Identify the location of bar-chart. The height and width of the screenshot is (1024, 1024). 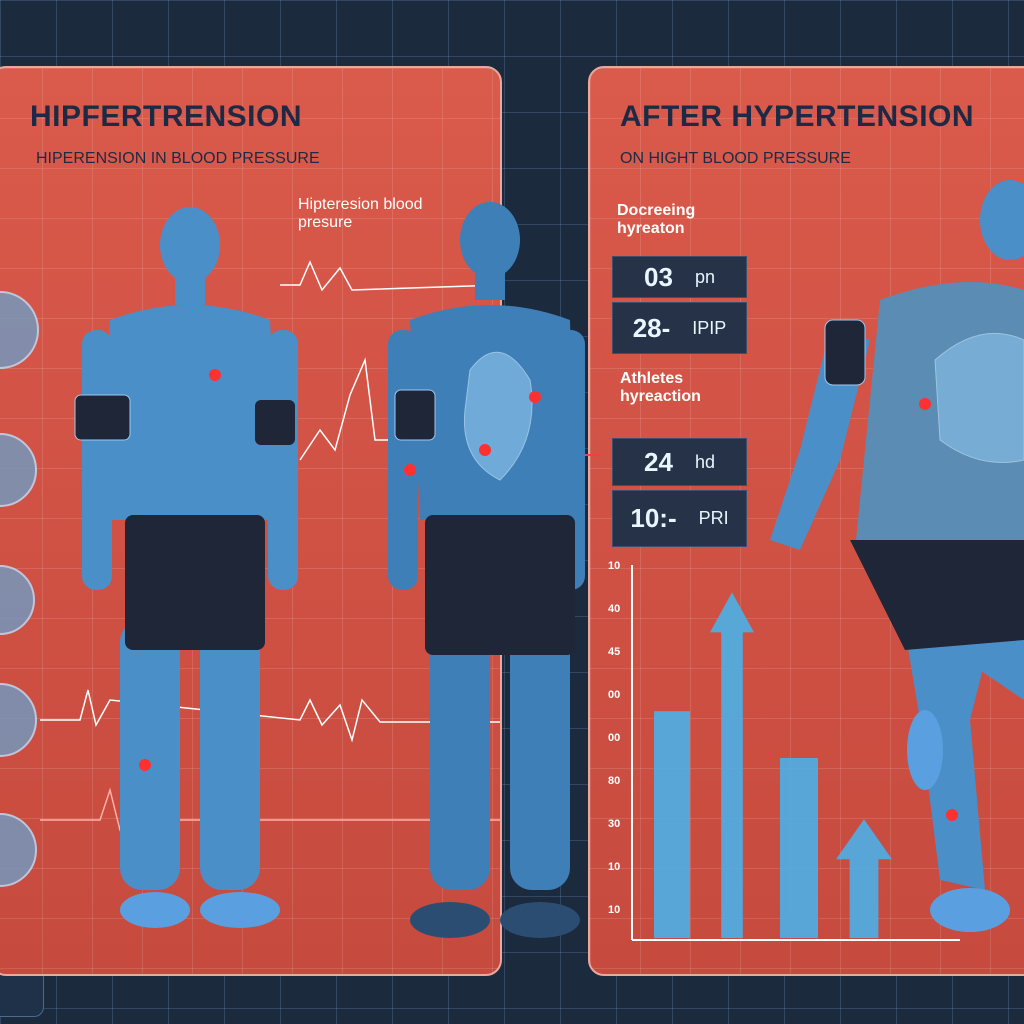
(795, 753).